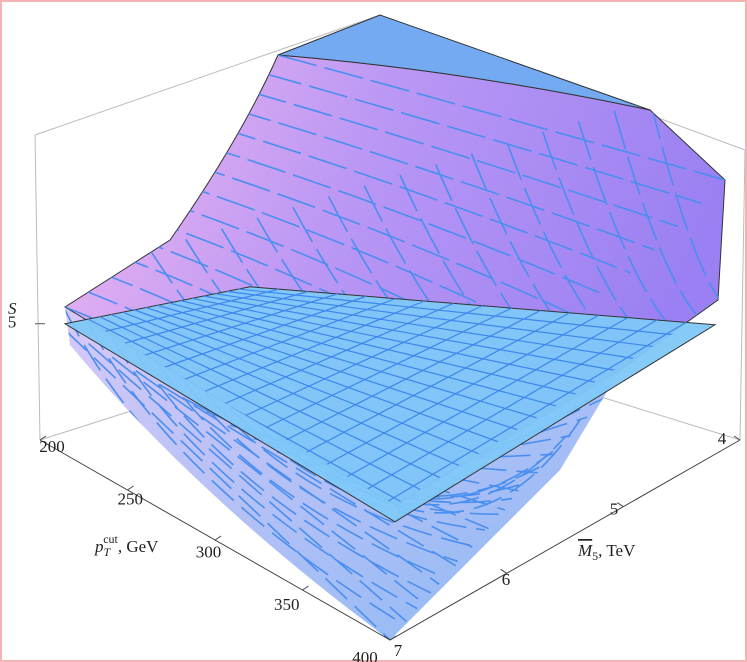  I want to click on x-label-unit: , GeV, so click(138, 546).